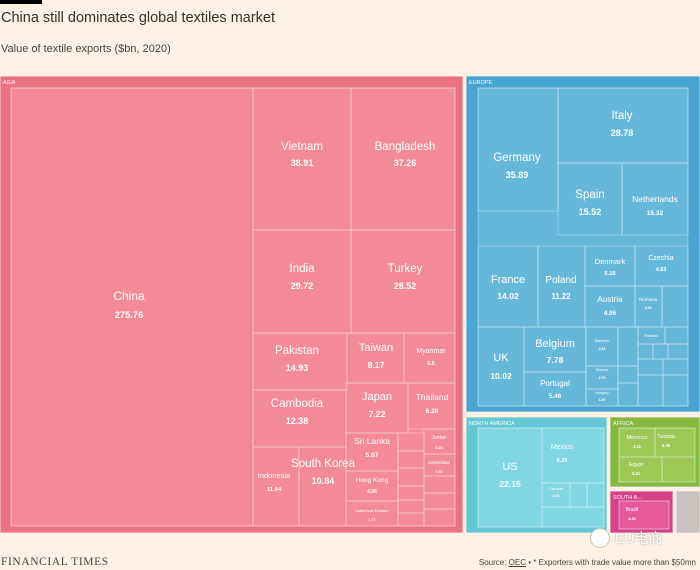 This screenshot has width=700, height=570. Describe the element at coordinates (509, 467) in the screenshot. I see `label-us: US` at that location.